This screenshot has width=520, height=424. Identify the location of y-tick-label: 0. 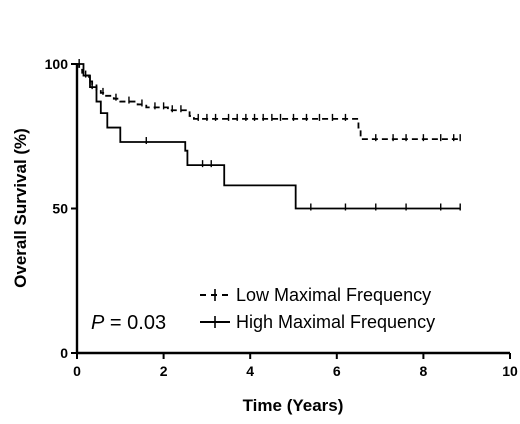
(64, 353).